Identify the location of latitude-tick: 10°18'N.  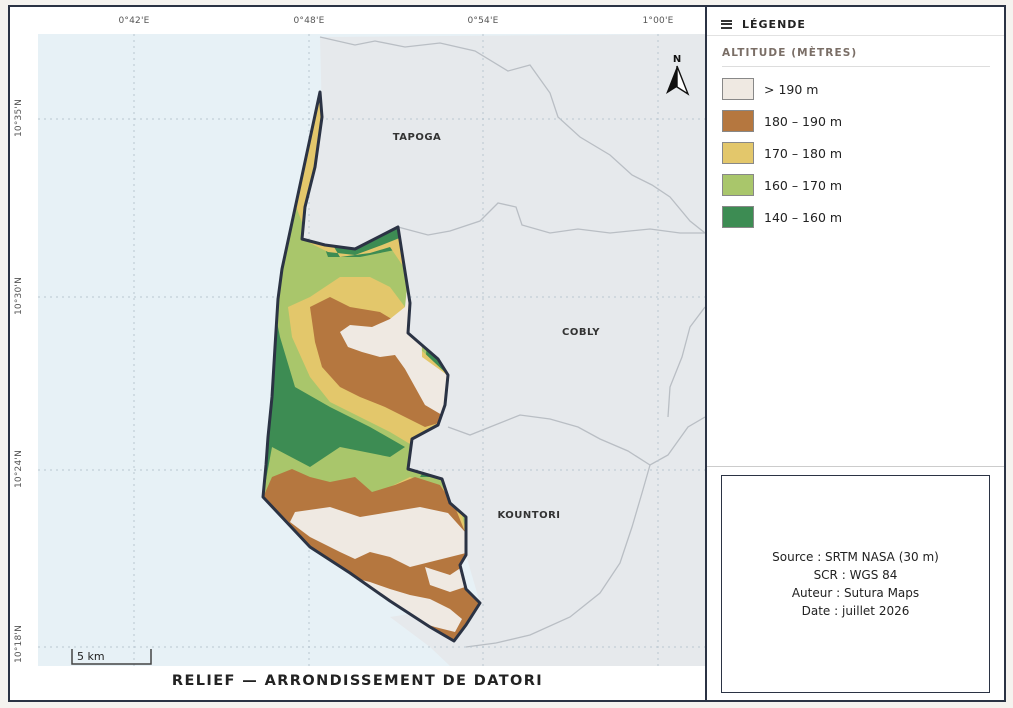
(19, 643).